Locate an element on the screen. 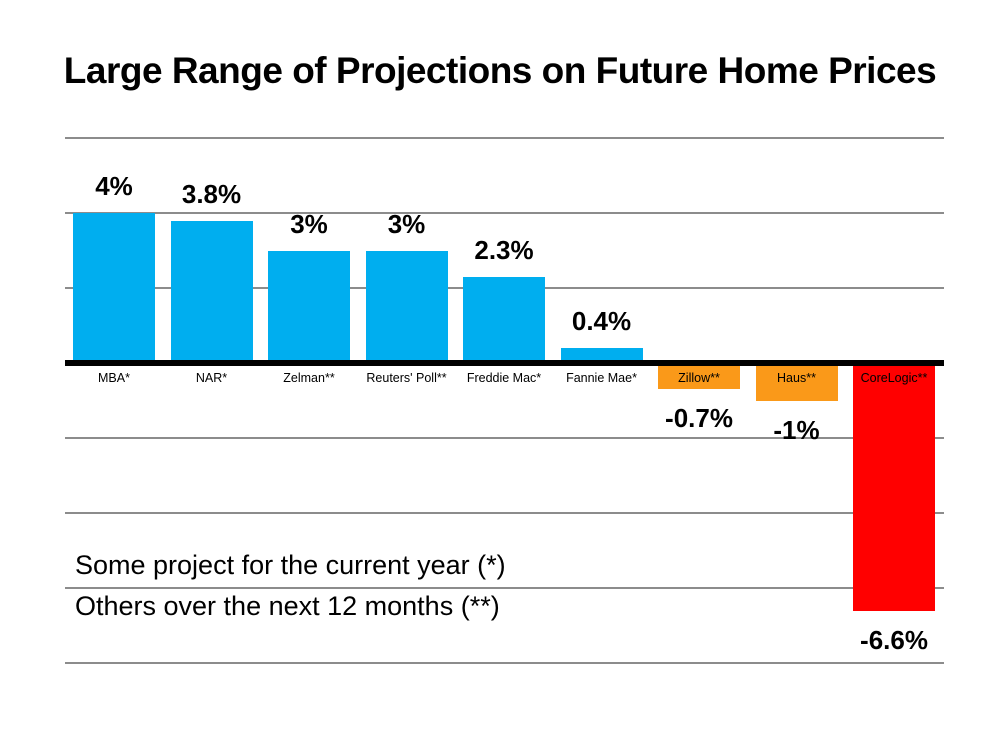 This screenshot has height=750, width=1000. value-label-mba: 4% is located at coordinates (114, 186).